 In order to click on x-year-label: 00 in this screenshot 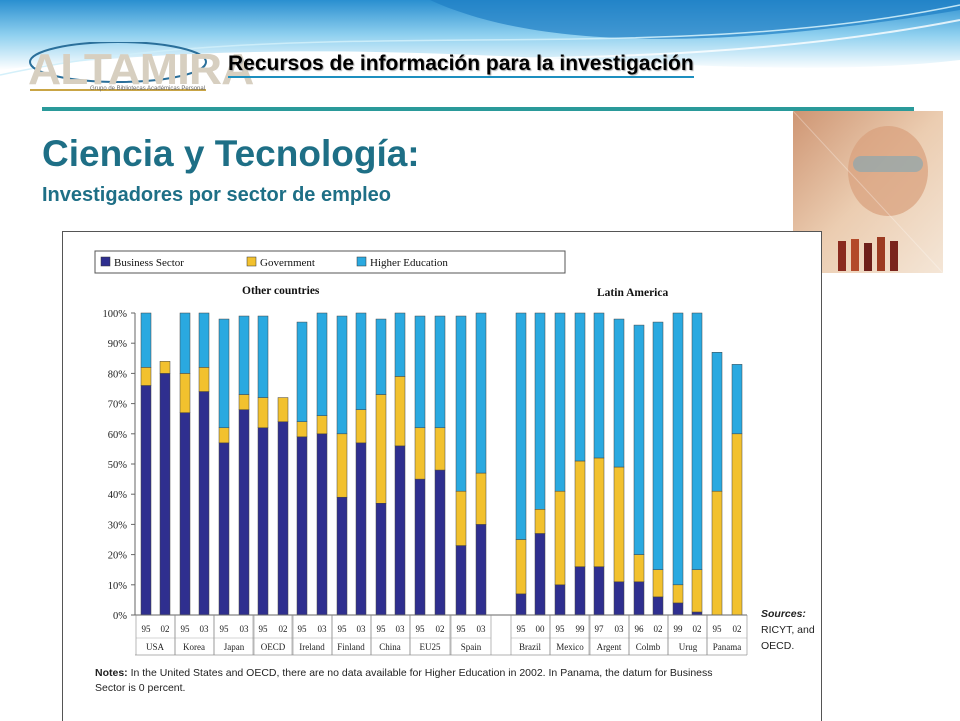, I will do `click(541, 629)`.